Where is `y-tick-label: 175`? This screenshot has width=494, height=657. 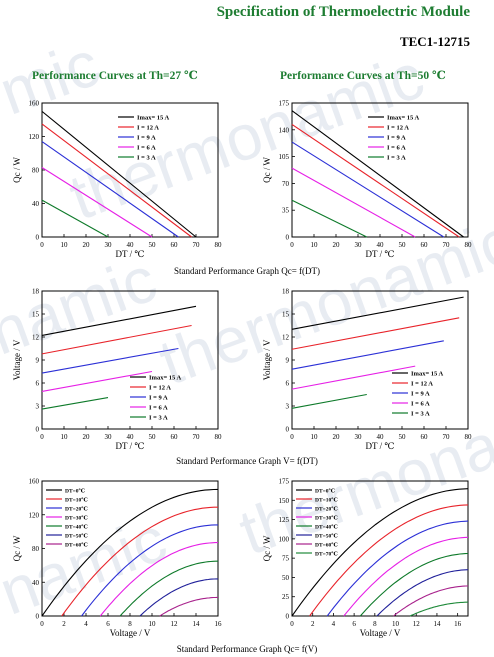
y-tick-label: 175 is located at coordinates (284, 104).